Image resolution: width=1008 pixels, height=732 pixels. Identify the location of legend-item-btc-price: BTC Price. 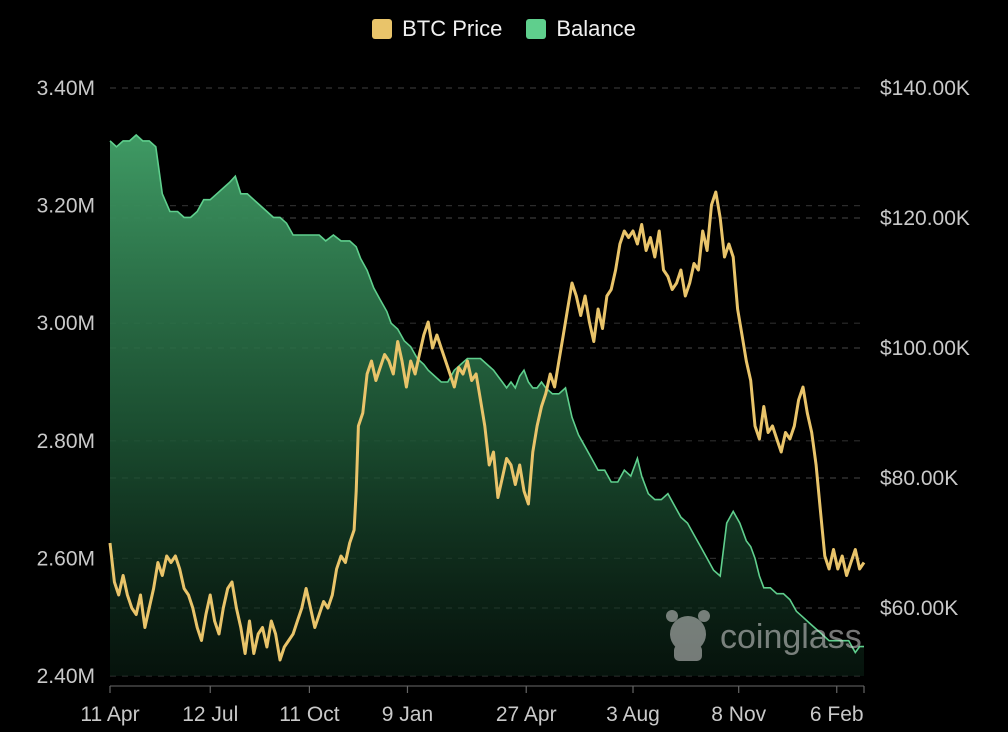
(437, 29).